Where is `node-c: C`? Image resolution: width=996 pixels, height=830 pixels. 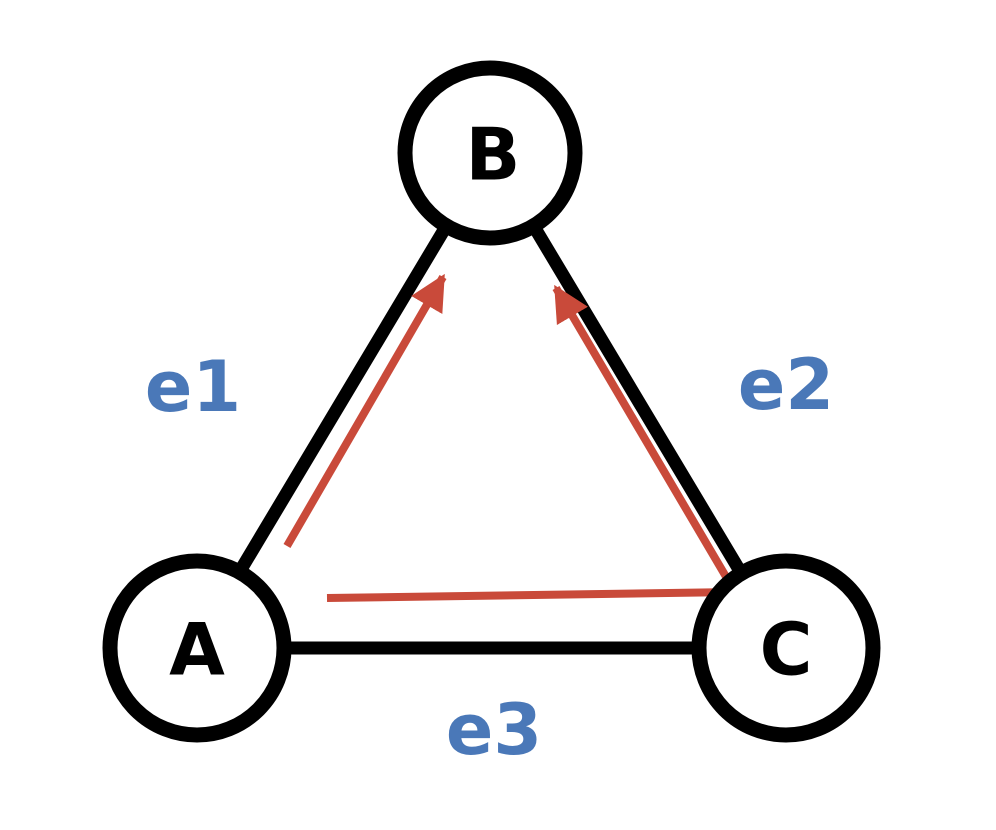 node-c: C is located at coordinates (786, 648).